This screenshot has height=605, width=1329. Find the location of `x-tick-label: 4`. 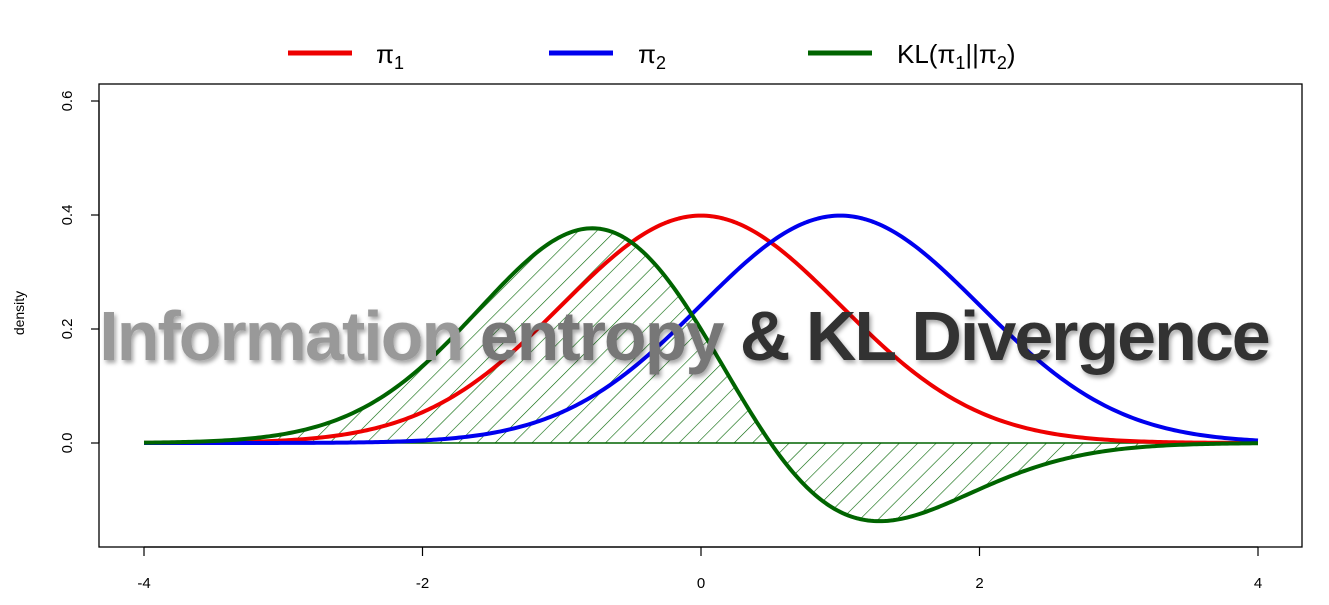

x-tick-label: 4 is located at coordinates (1258, 583).